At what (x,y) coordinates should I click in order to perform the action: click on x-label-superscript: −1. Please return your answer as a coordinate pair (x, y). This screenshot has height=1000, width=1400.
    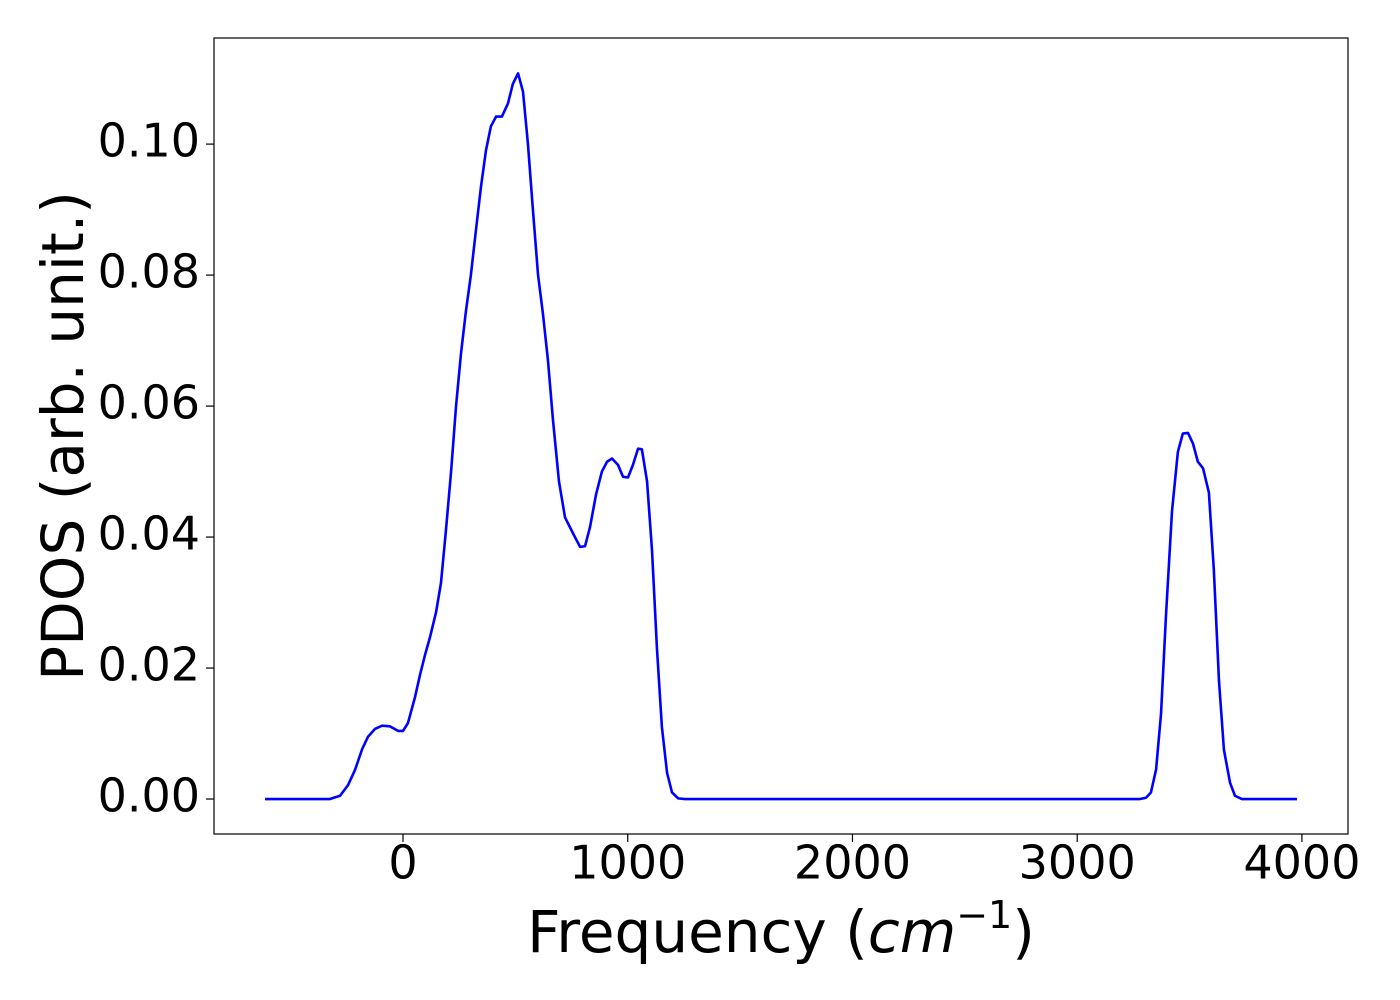
    Looking at the image, I should click on (984, 915).